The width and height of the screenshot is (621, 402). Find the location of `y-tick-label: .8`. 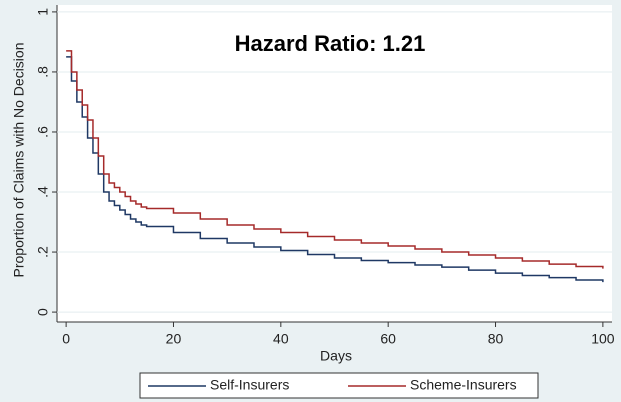

y-tick-label: .8 is located at coordinates (43, 72).